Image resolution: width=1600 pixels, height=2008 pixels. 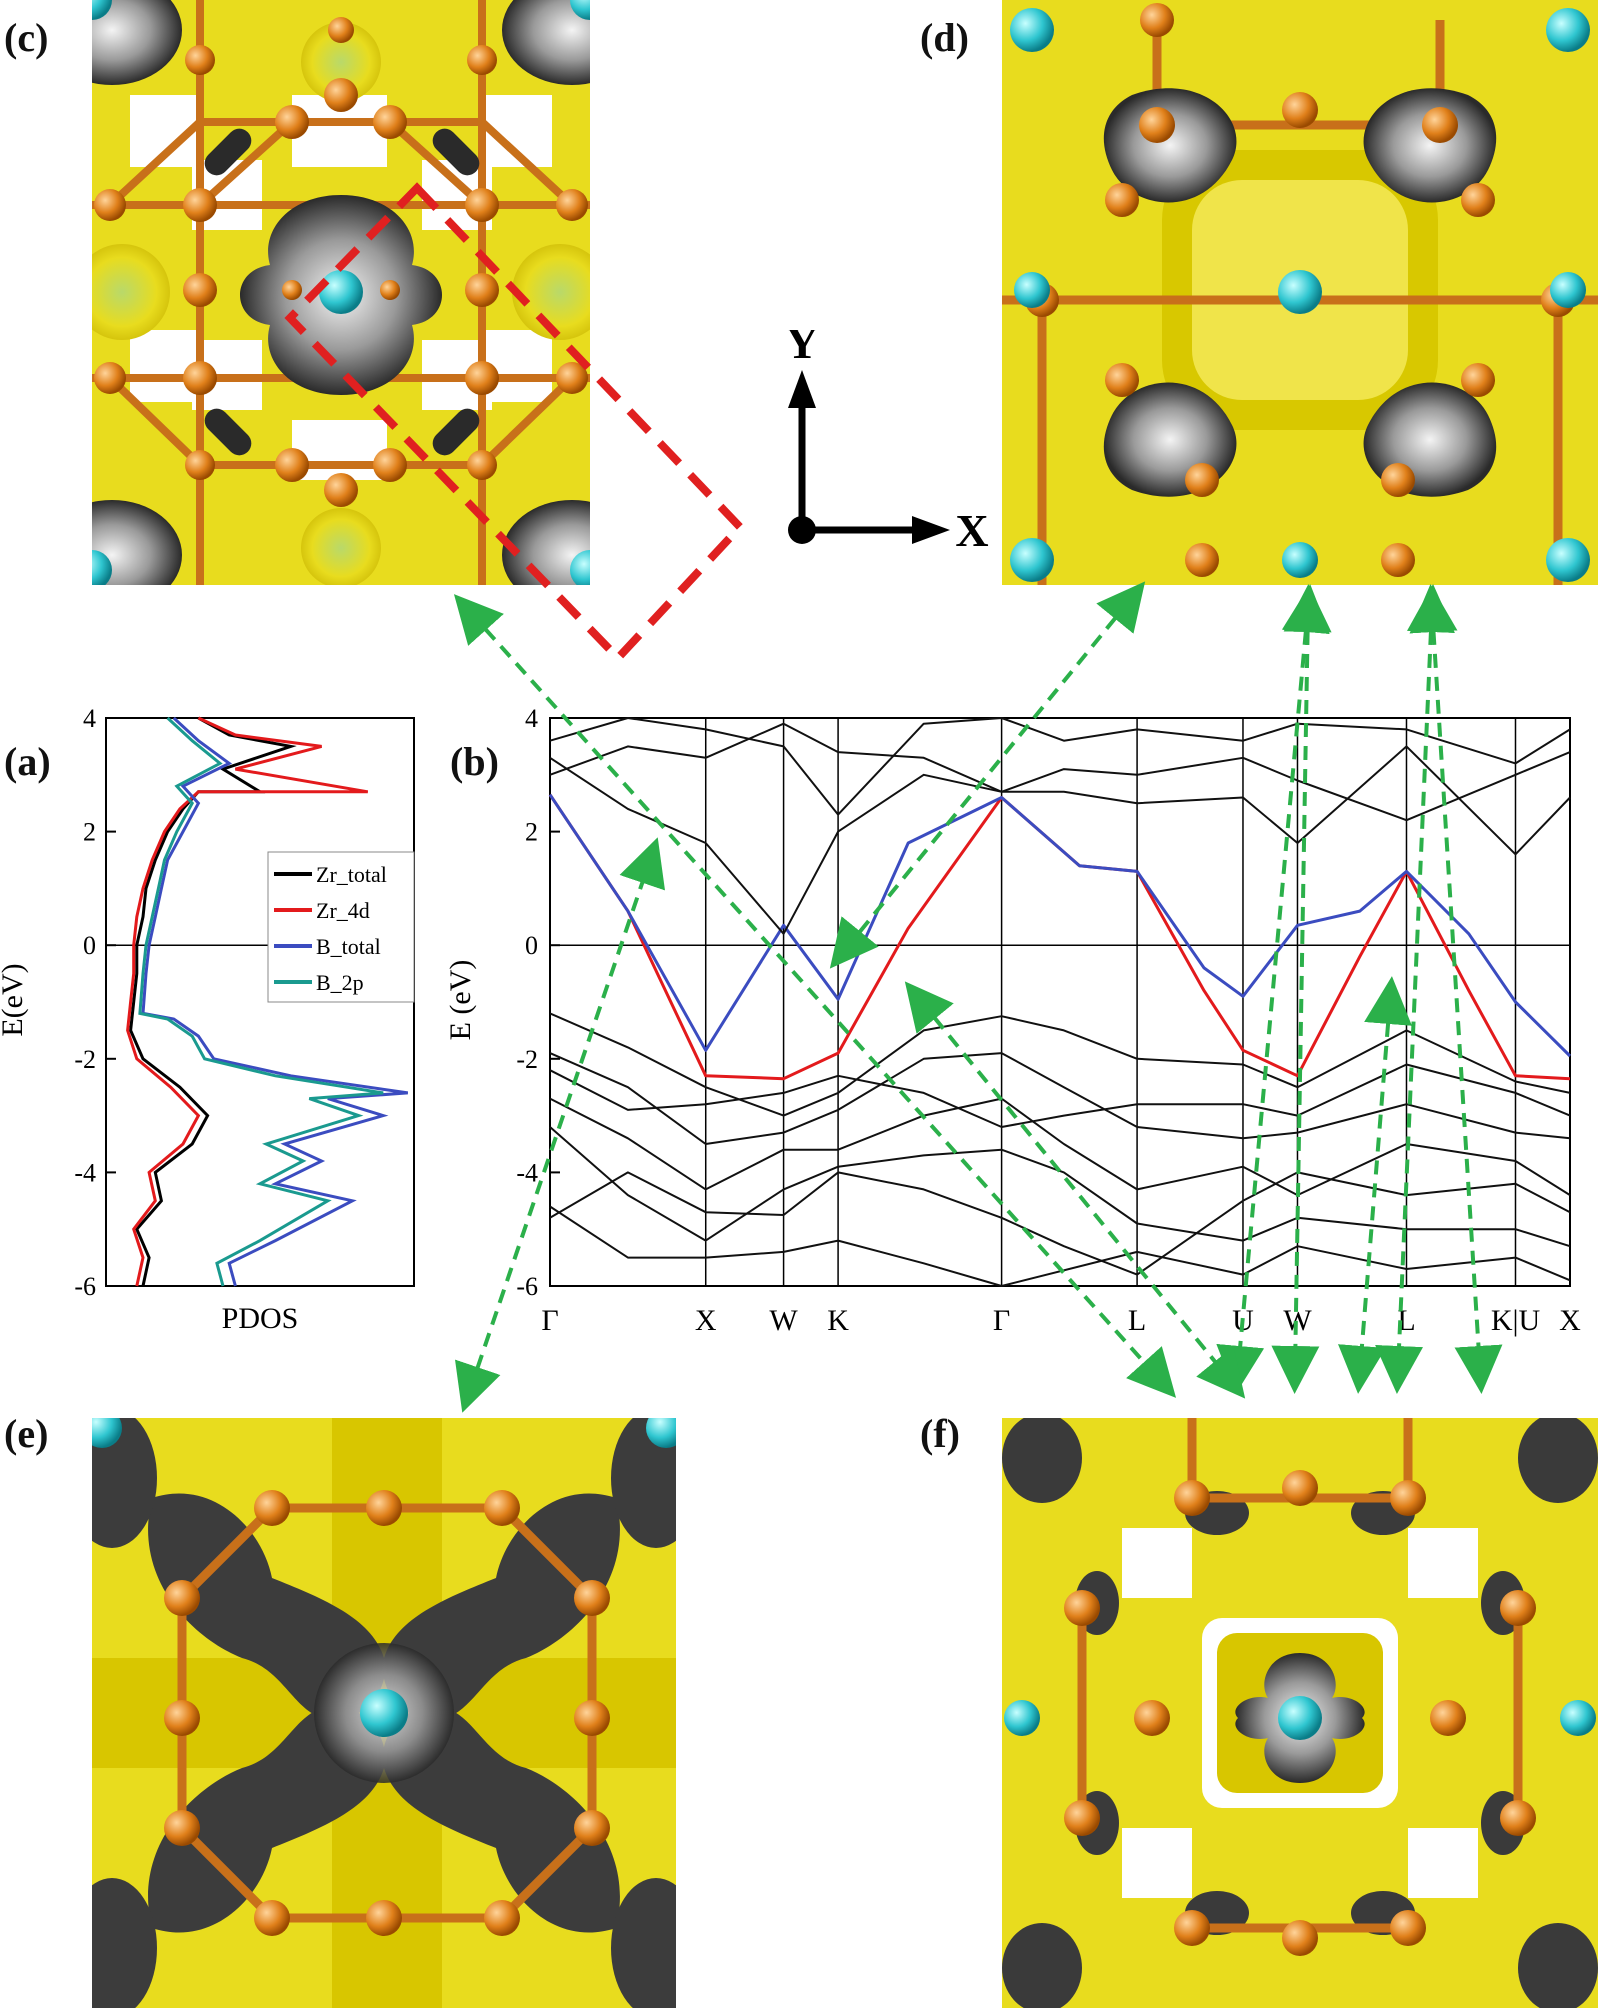 I want to click on legend-zr-total: Zr_total, so click(x=351, y=874).